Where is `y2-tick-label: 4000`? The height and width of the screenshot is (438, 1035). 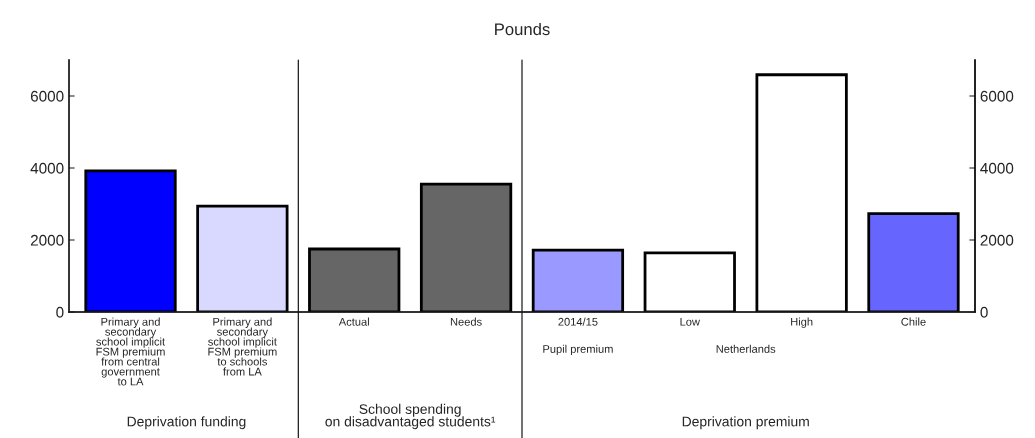
y2-tick-label: 4000 is located at coordinates (997, 168).